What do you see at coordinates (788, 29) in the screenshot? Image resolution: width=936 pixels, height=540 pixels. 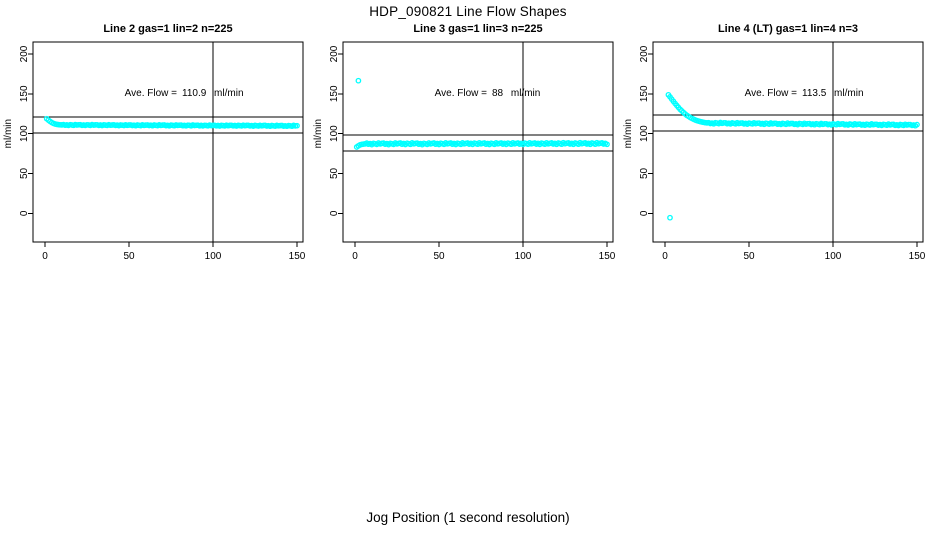 I see `panel-line4-title: Line 4 (LT) gas=1 lin=4 n=3` at bounding box center [788, 29].